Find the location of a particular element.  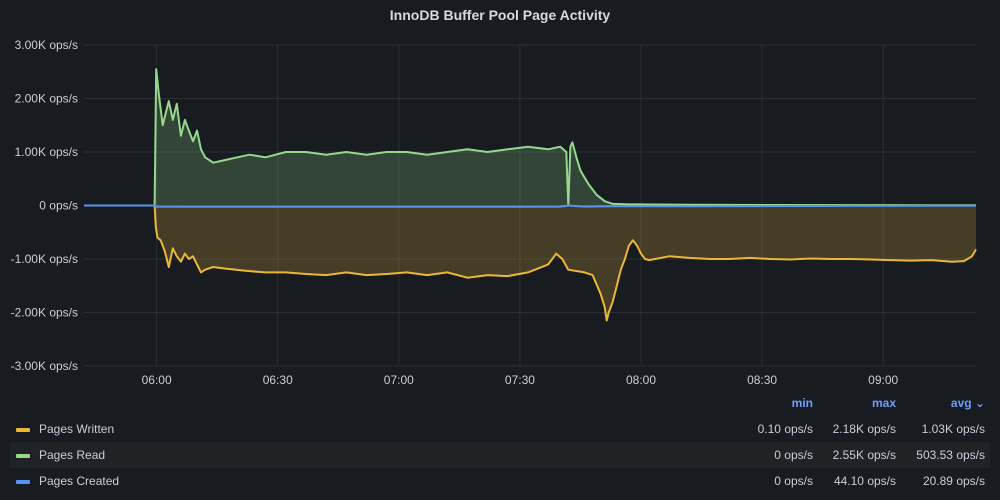

y-tick-label: 1.00K ops/s is located at coordinates (46, 152).